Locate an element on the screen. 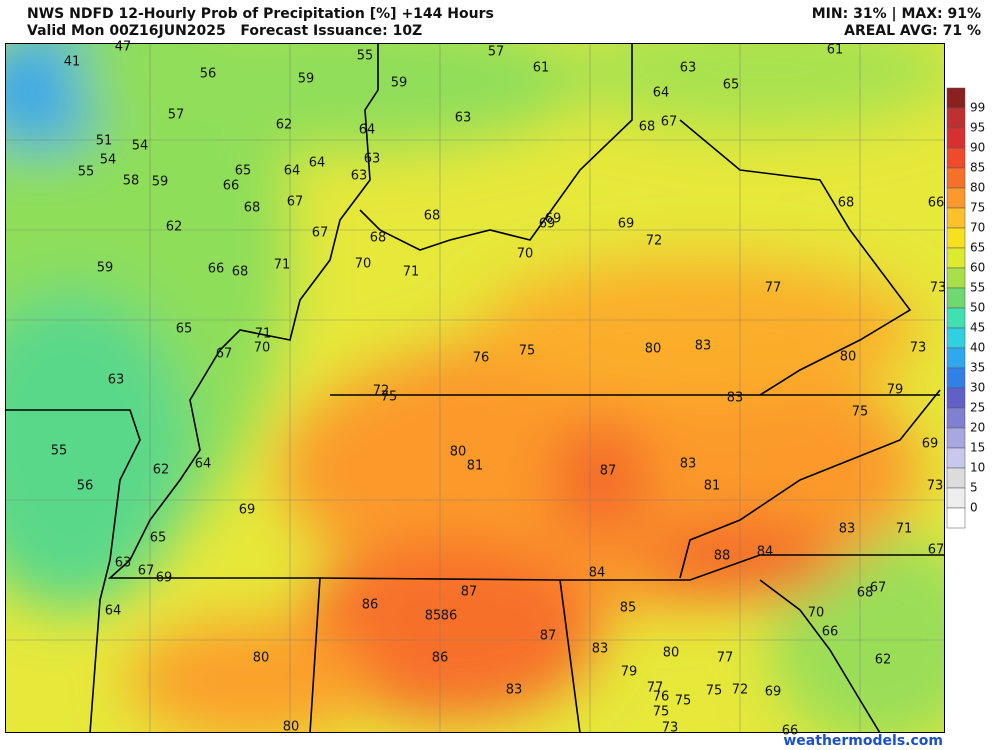 Image resolution: width=1000 pixels, height=750 pixels. map-value: 88 is located at coordinates (722, 556).